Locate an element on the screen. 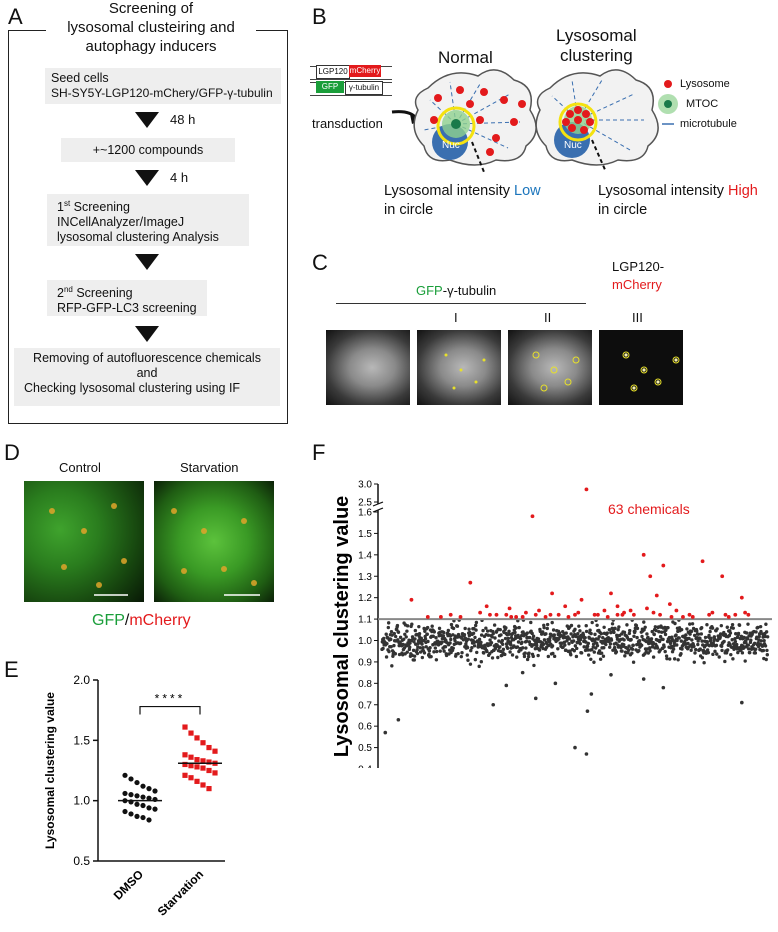 This screenshot has height=932, width=778. micrograph-puncta is located at coordinates (154, 549).